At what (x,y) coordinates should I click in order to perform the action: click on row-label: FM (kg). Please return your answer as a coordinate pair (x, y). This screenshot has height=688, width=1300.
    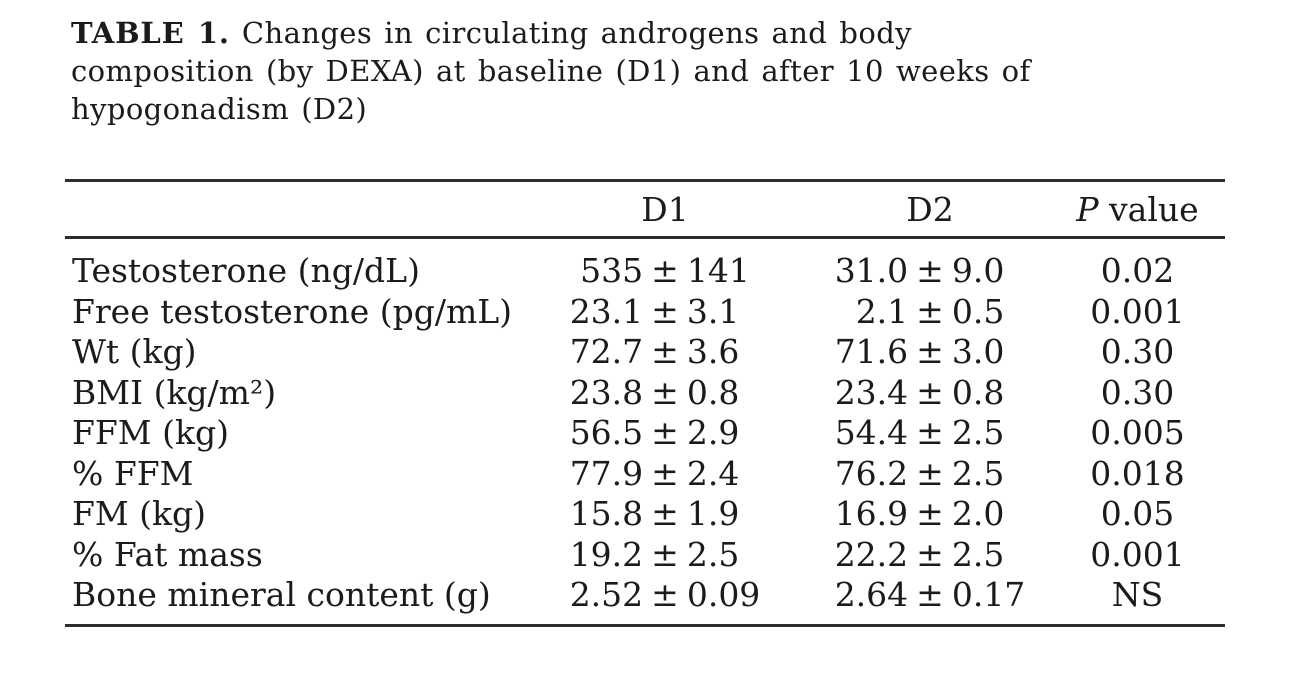
    Looking at the image, I should click on (139, 513).